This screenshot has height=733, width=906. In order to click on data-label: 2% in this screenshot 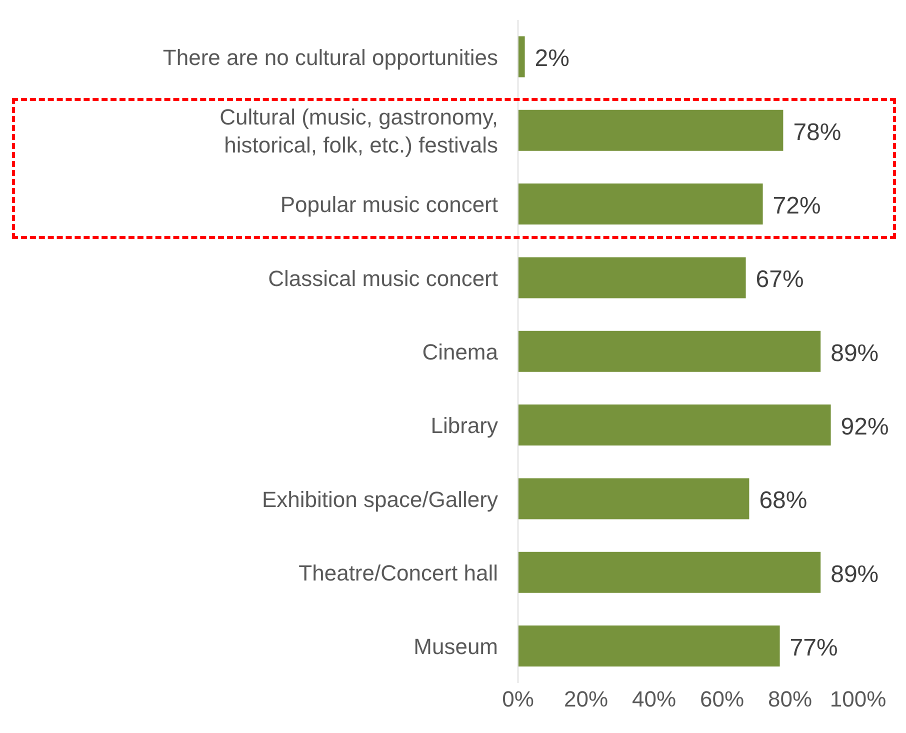, I will do `click(552, 58)`.